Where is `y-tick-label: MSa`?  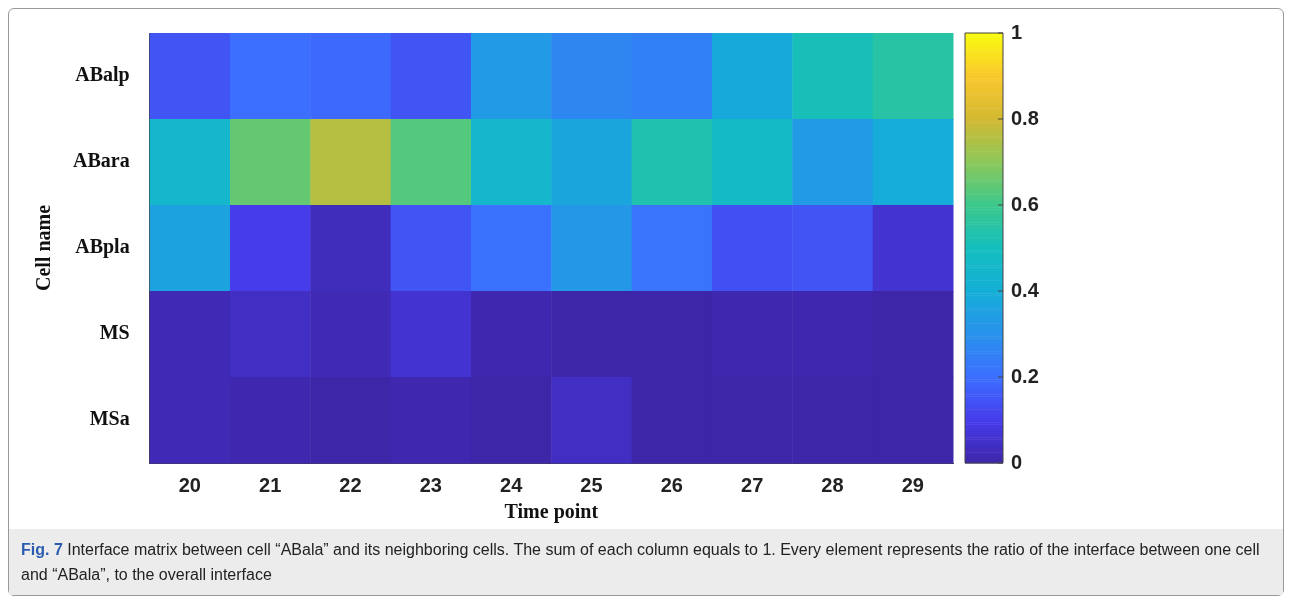
y-tick-label: MSa is located at coordinates (109, 418).